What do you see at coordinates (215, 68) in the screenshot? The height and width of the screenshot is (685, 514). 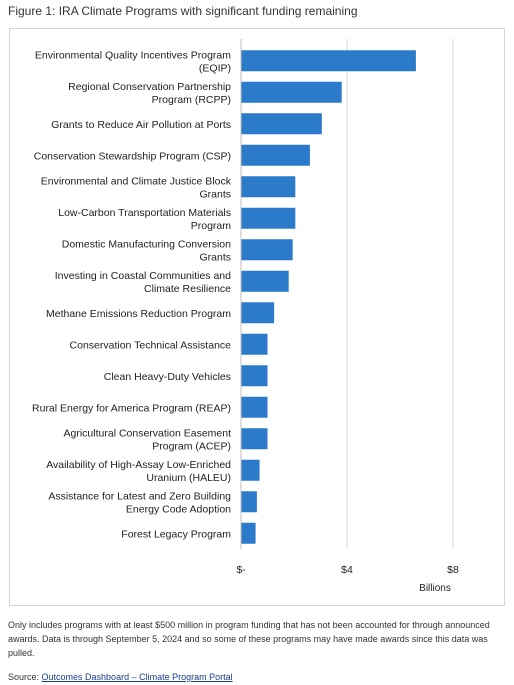 I see `category-label: (EQIP)` at bounding box center [215, 68].